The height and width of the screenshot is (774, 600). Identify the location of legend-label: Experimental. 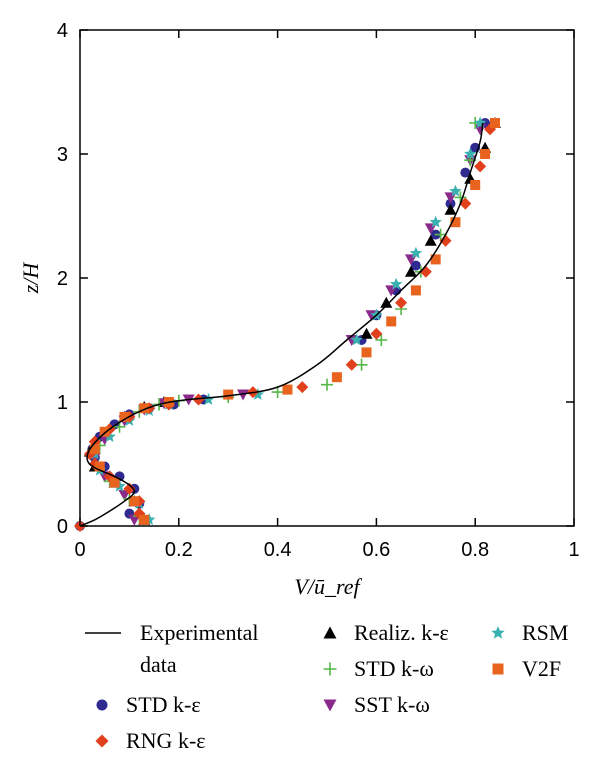
(199, 632).